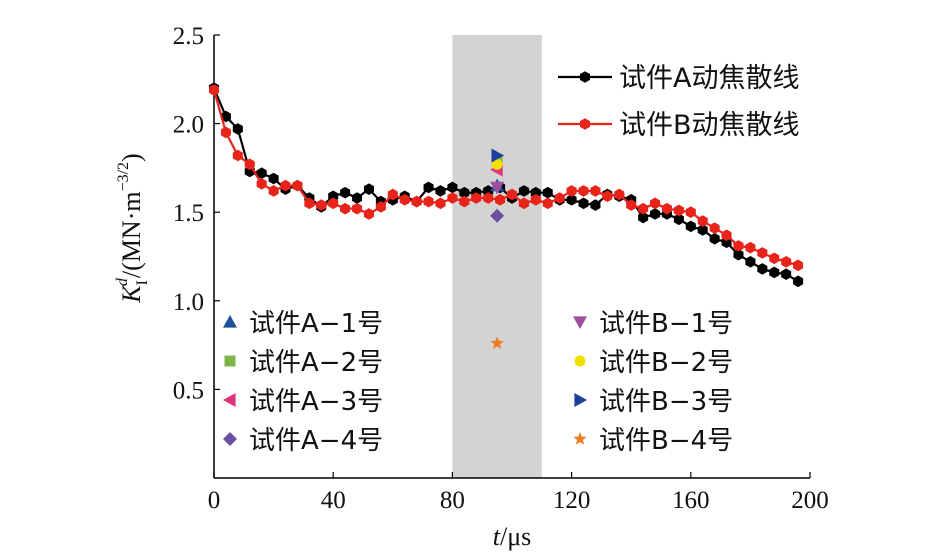 The image size is (945, 555). I want to click on y-tick-label: 1.5, so click(188, 213).